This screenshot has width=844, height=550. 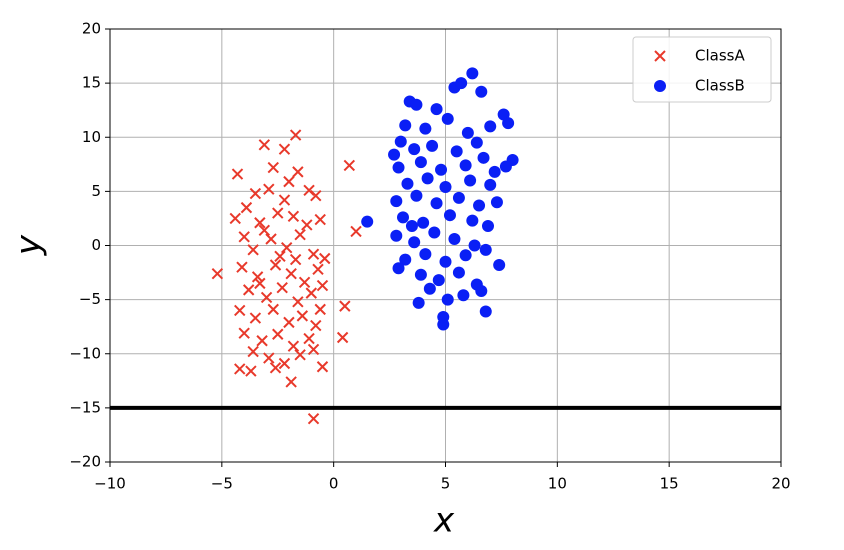 What do you see at coordinates (90, 299) in the screenshot?
I see `y-tick-label: −5` at bounding box center [90, 299].